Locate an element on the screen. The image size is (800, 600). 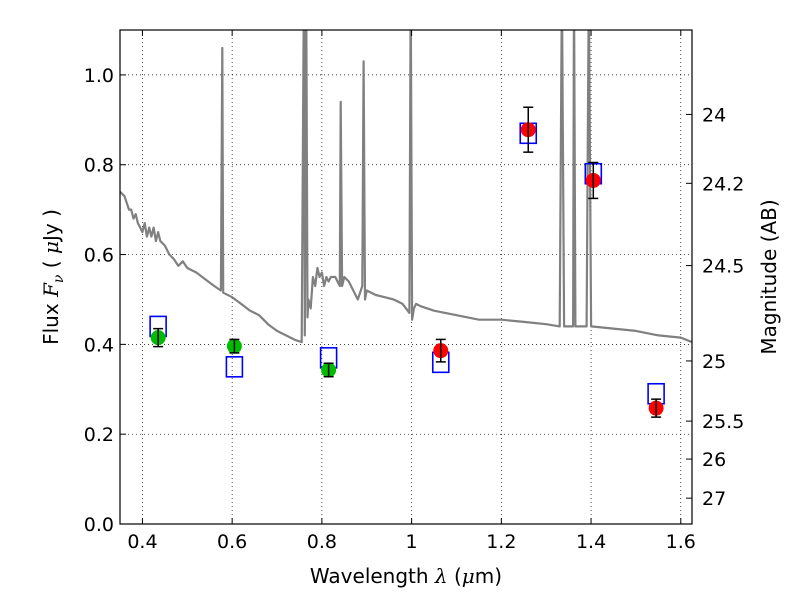
y-tick-label: 0.0 is located at coordinates (99, 525).